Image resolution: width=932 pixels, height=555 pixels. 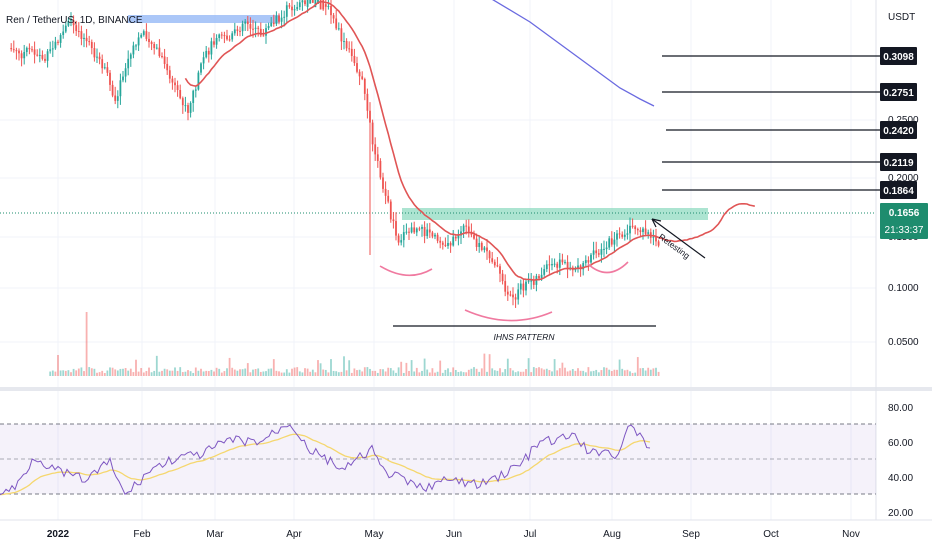 I want to click on rsi-line, so click(x=325, y=460).